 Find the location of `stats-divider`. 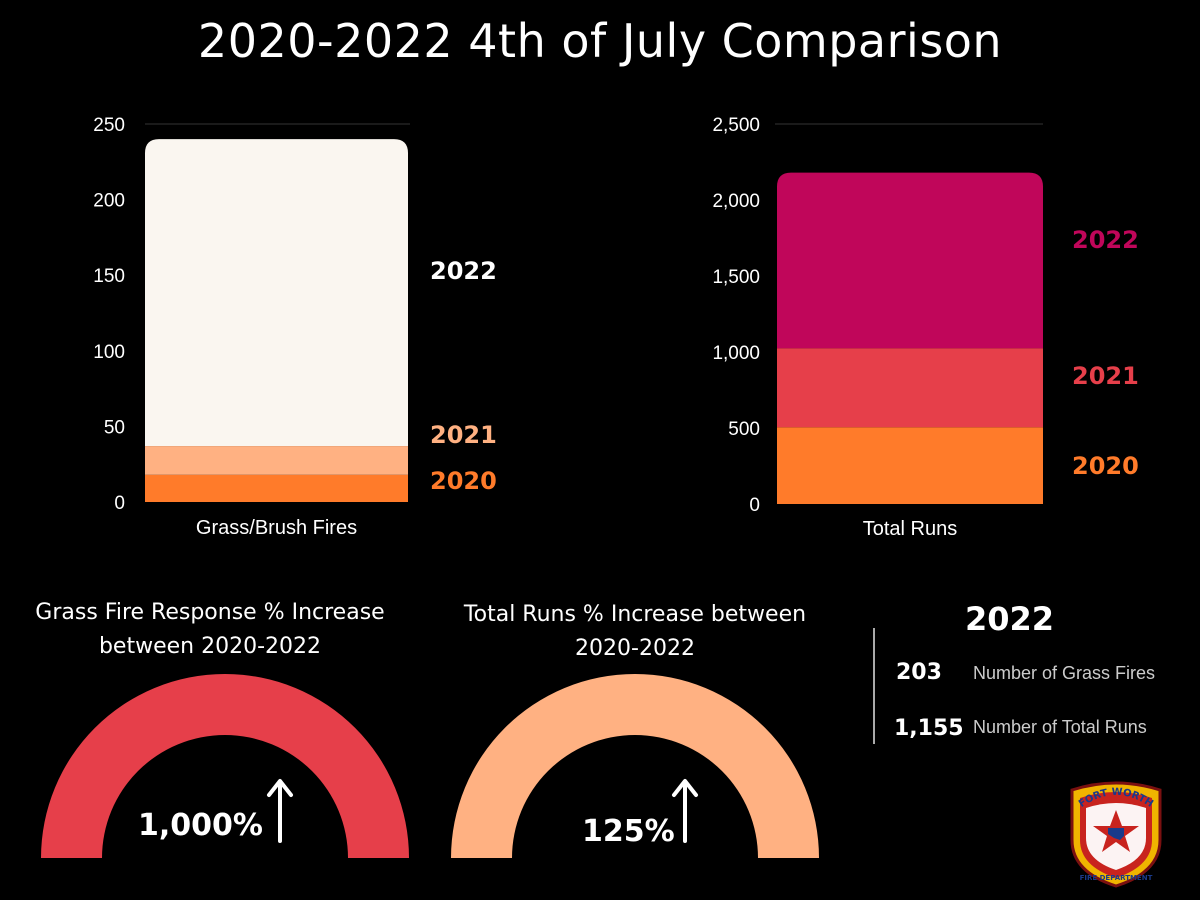

stats-divider is located at coordinates (874, 686).